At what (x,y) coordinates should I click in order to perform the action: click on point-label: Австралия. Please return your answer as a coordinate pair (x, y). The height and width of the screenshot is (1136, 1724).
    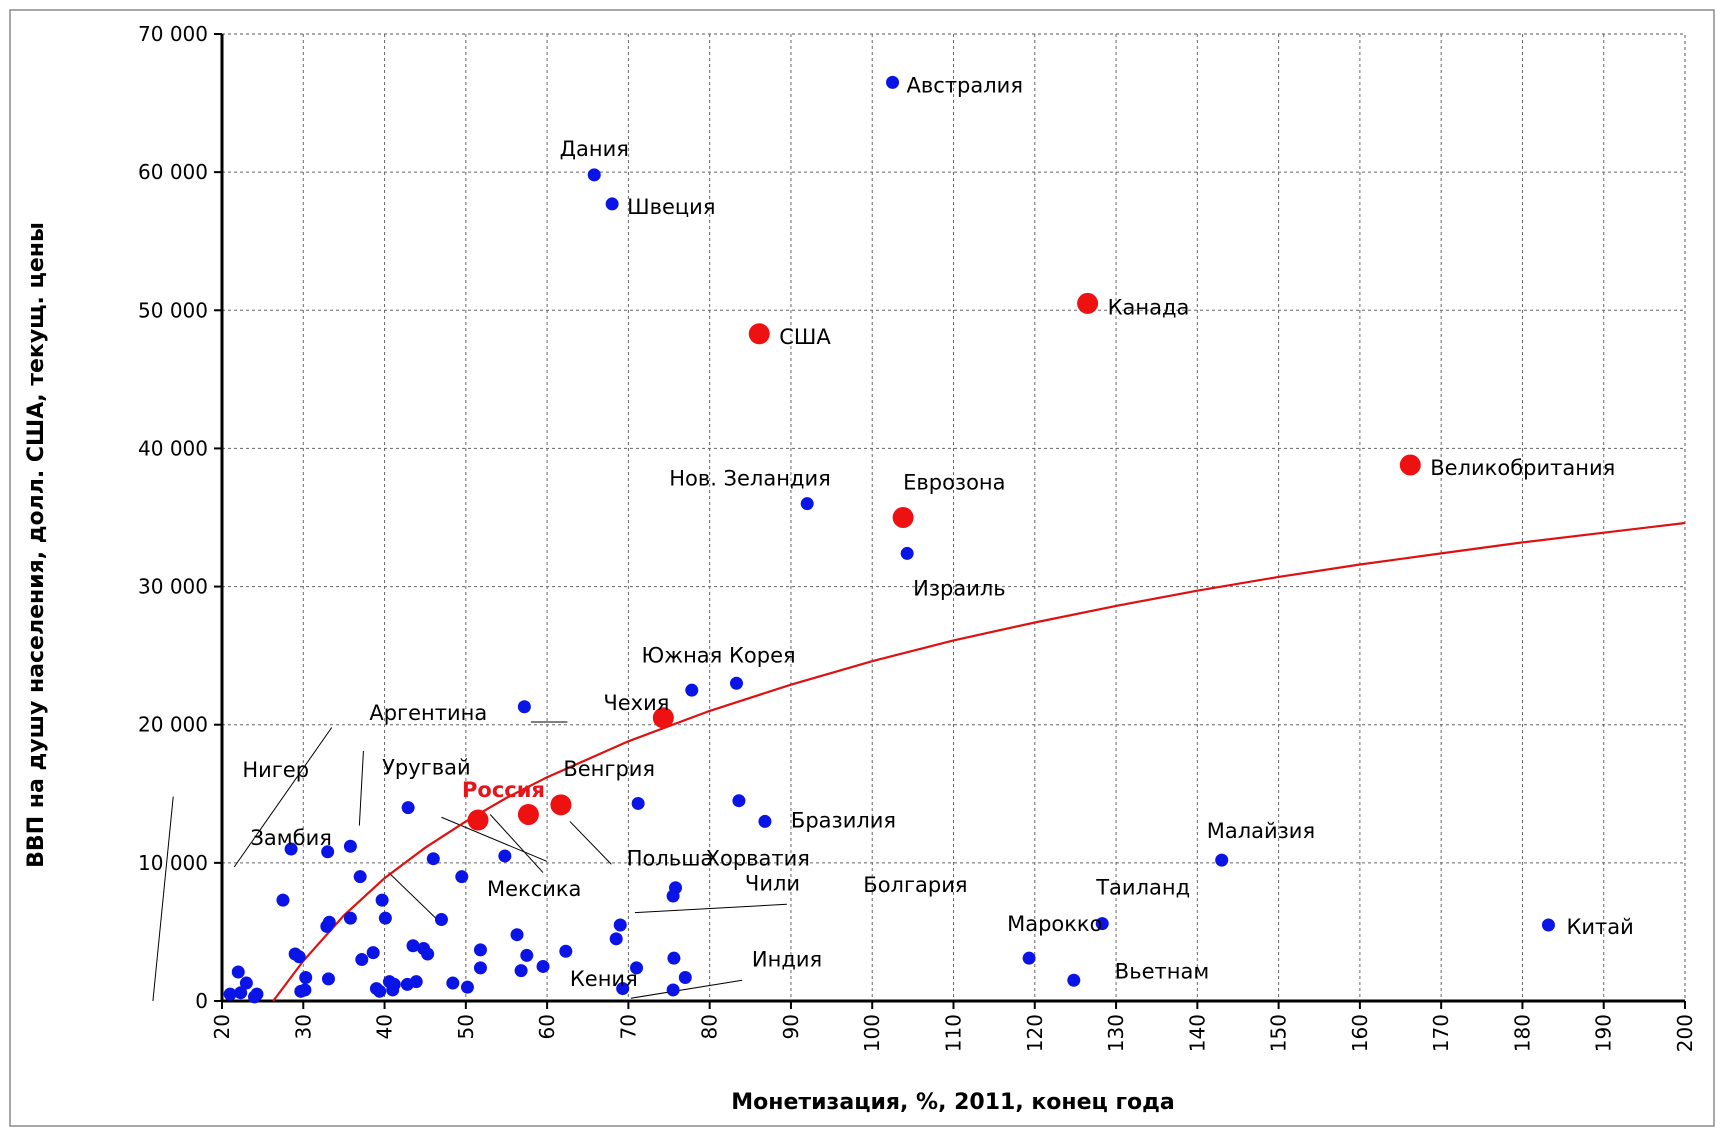
    Looking at the image, I should click on (965, 85).